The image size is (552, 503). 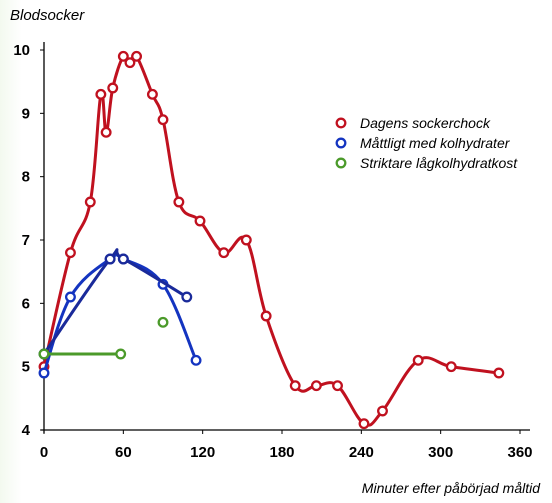 What do you see at coordinates (123, 452) in the screenshot?
I see `x-tick-label: 60` at bounding box center [123, 452].